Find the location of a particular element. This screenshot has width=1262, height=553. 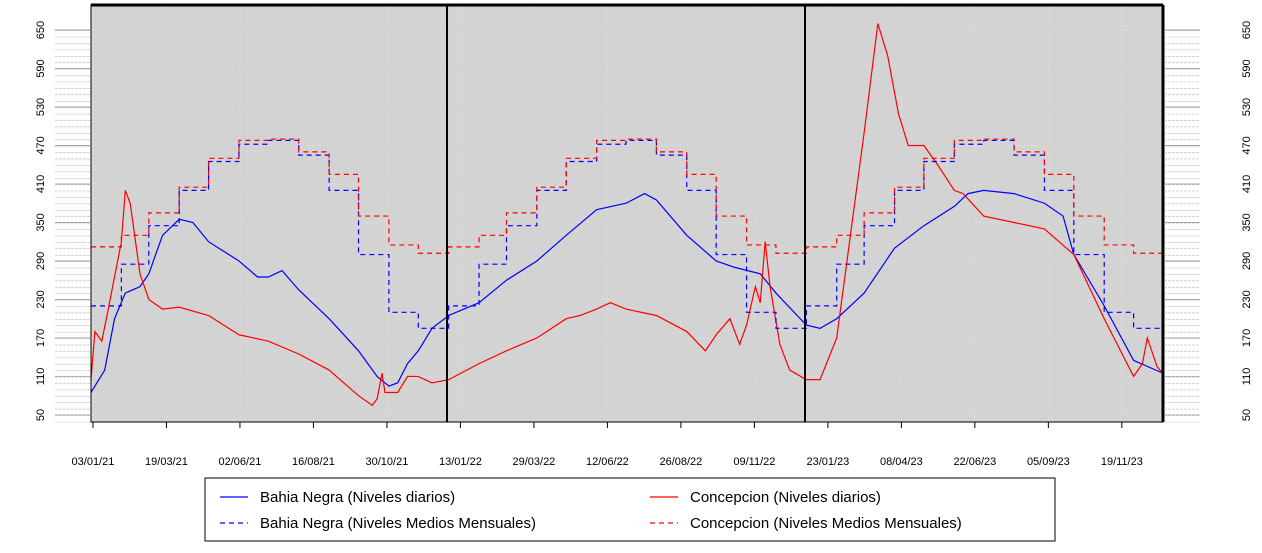

x-tick-label: 03/01/21 is located at coordinates (93, 462).